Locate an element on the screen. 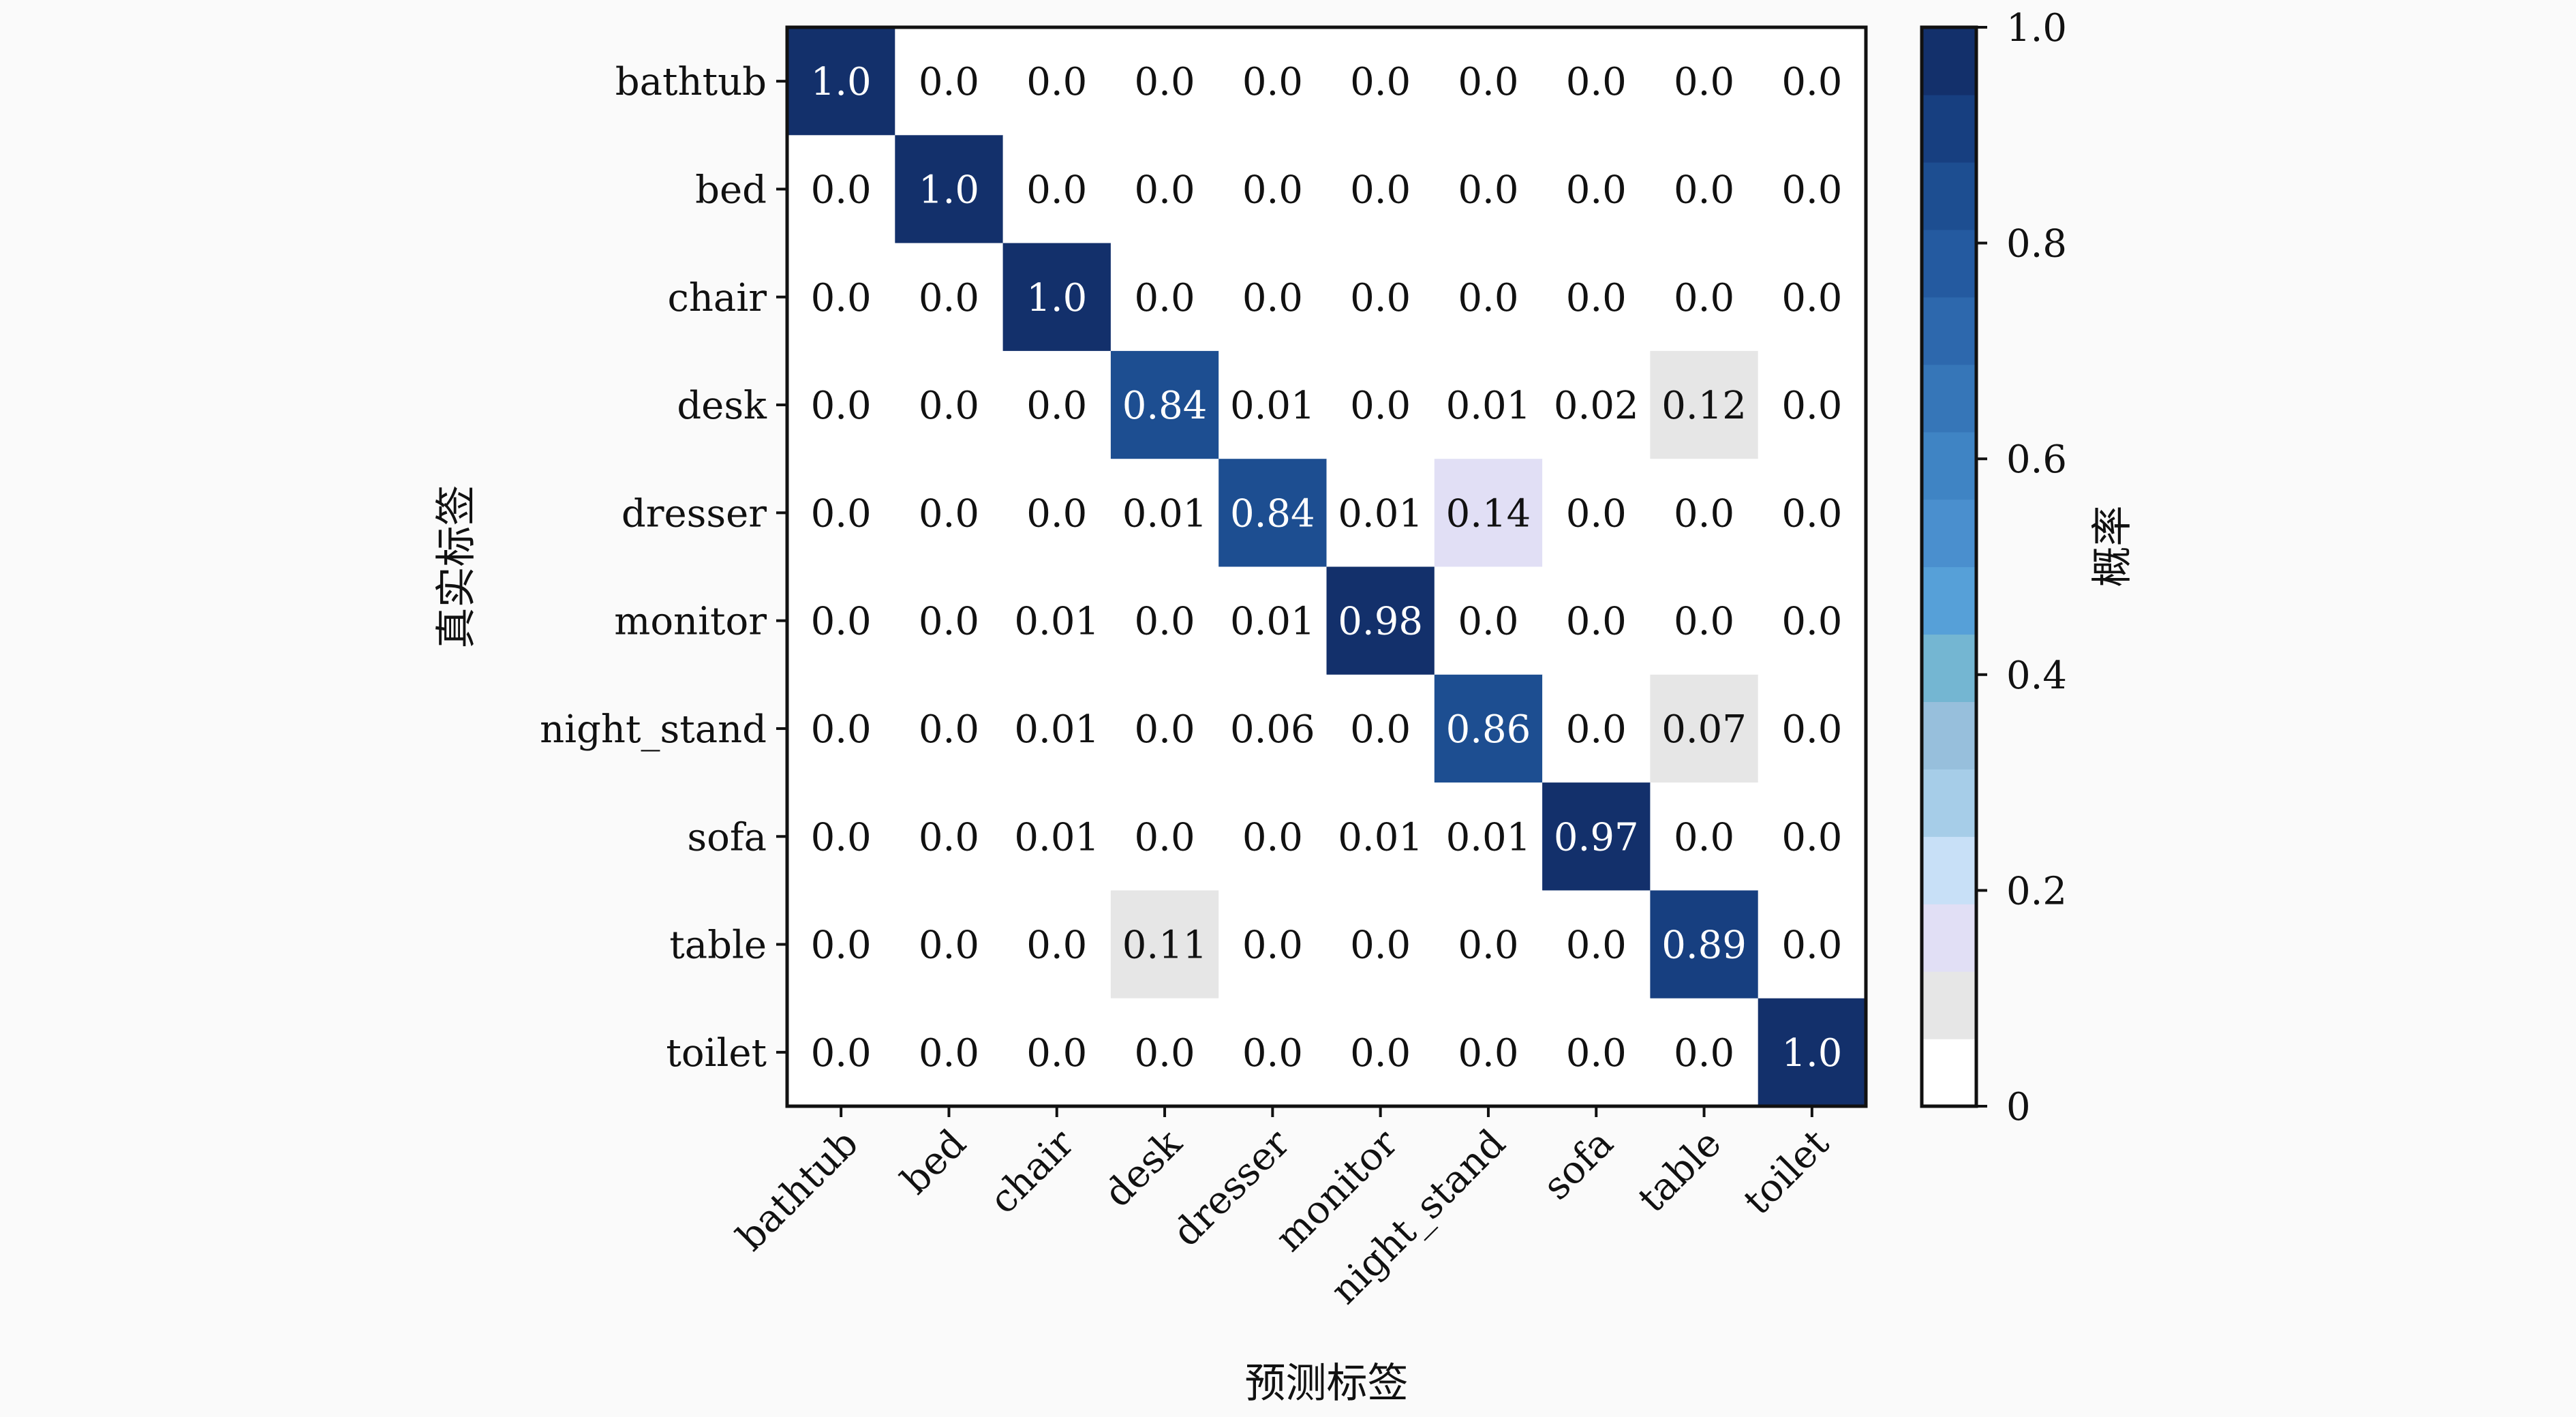 This screenshot has width=2576, height=1417. cell-value-label: 0.12 is located at coordinates (1704, 406).